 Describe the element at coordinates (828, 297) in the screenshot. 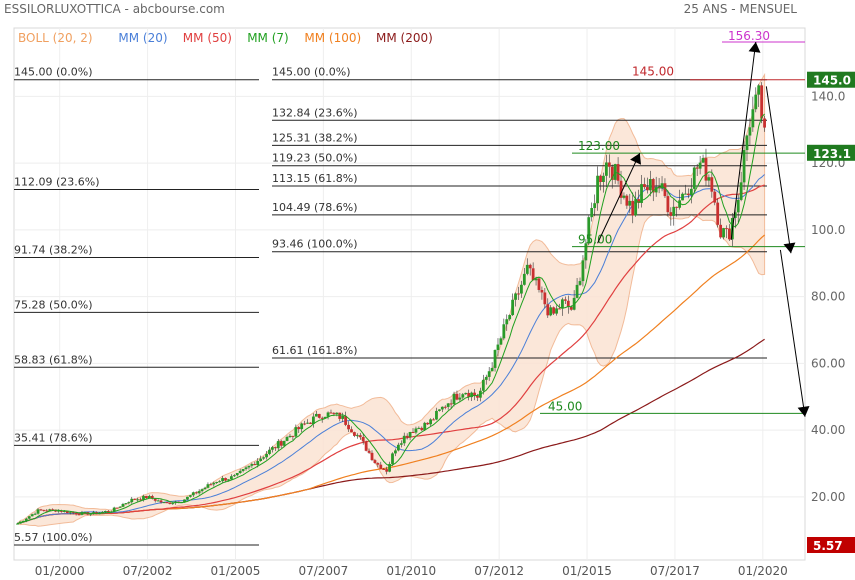

I see `y-tick-label: 80.00` at that location.